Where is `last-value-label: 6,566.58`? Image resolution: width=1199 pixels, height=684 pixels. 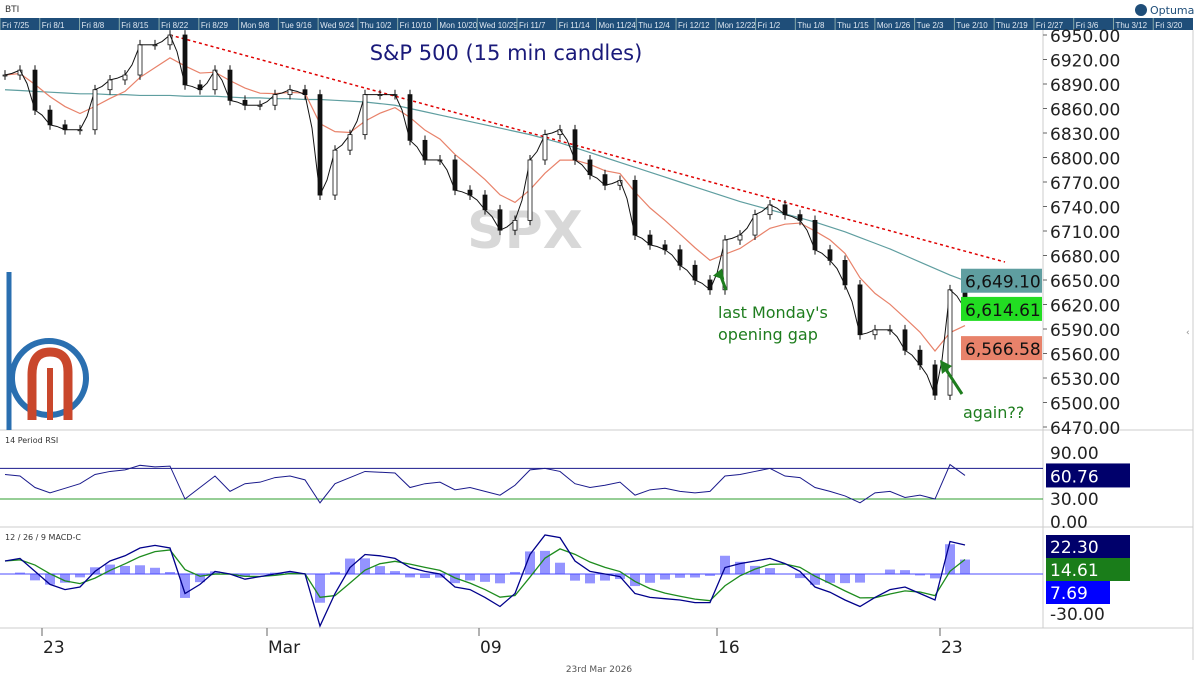
last-value-label: 6,566.58 is located at coordinates (1003, 350).